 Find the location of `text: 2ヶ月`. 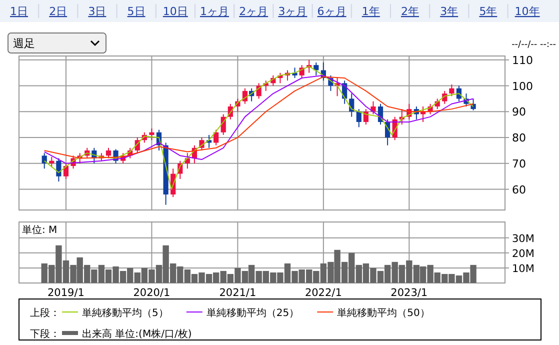

text: 2ヶ月 is located at coordinates (253, 11).